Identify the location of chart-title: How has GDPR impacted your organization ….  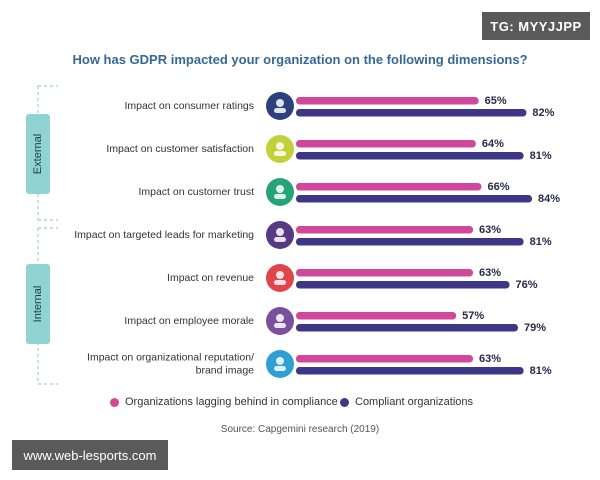
(300, 59).